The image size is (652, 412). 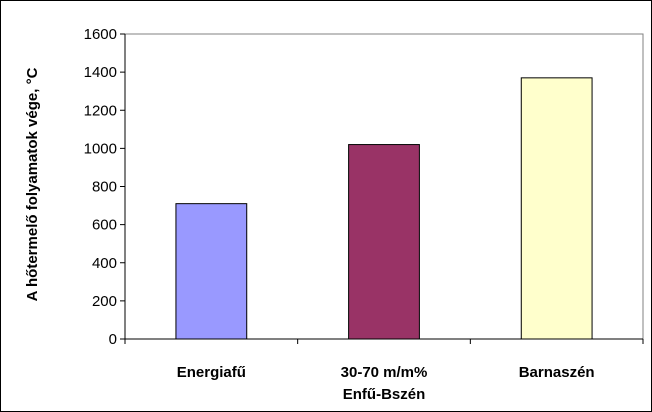 I want to click on y-tick-label: 1400, so click(x=100, y=72).